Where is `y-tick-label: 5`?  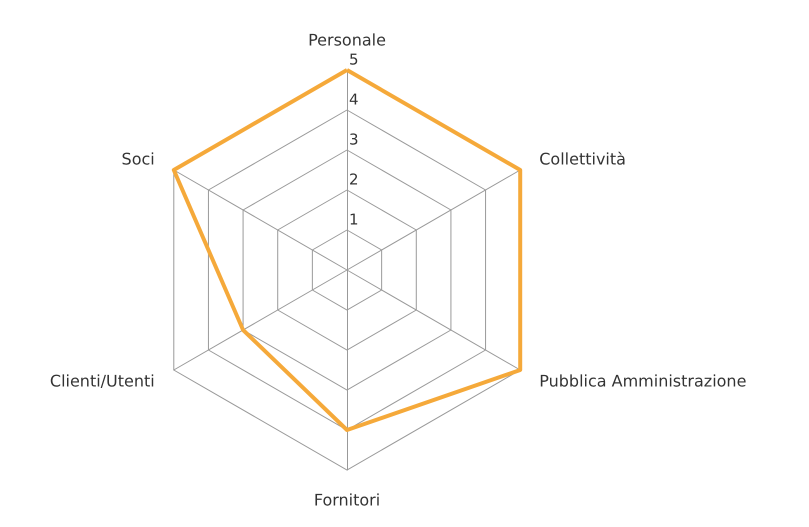 y-tick-label: 5 is located at coordinates (354, 59).